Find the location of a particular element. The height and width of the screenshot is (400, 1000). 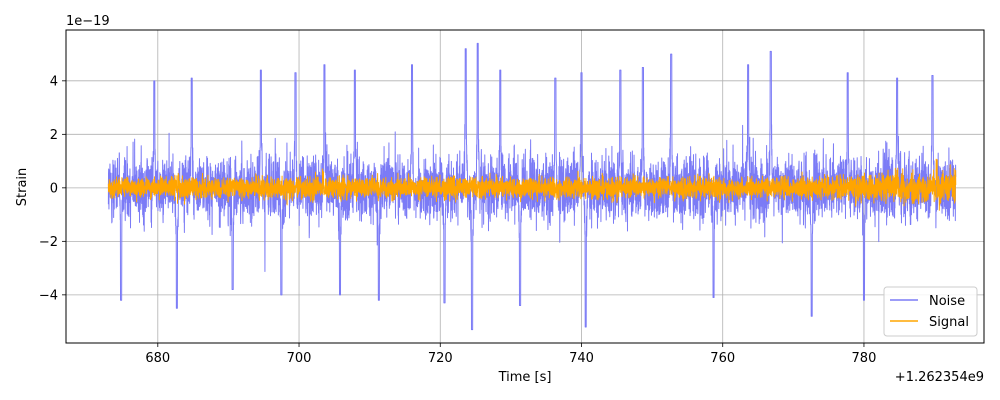

y-tick-label: −2 is located at coordinates (48, 242).